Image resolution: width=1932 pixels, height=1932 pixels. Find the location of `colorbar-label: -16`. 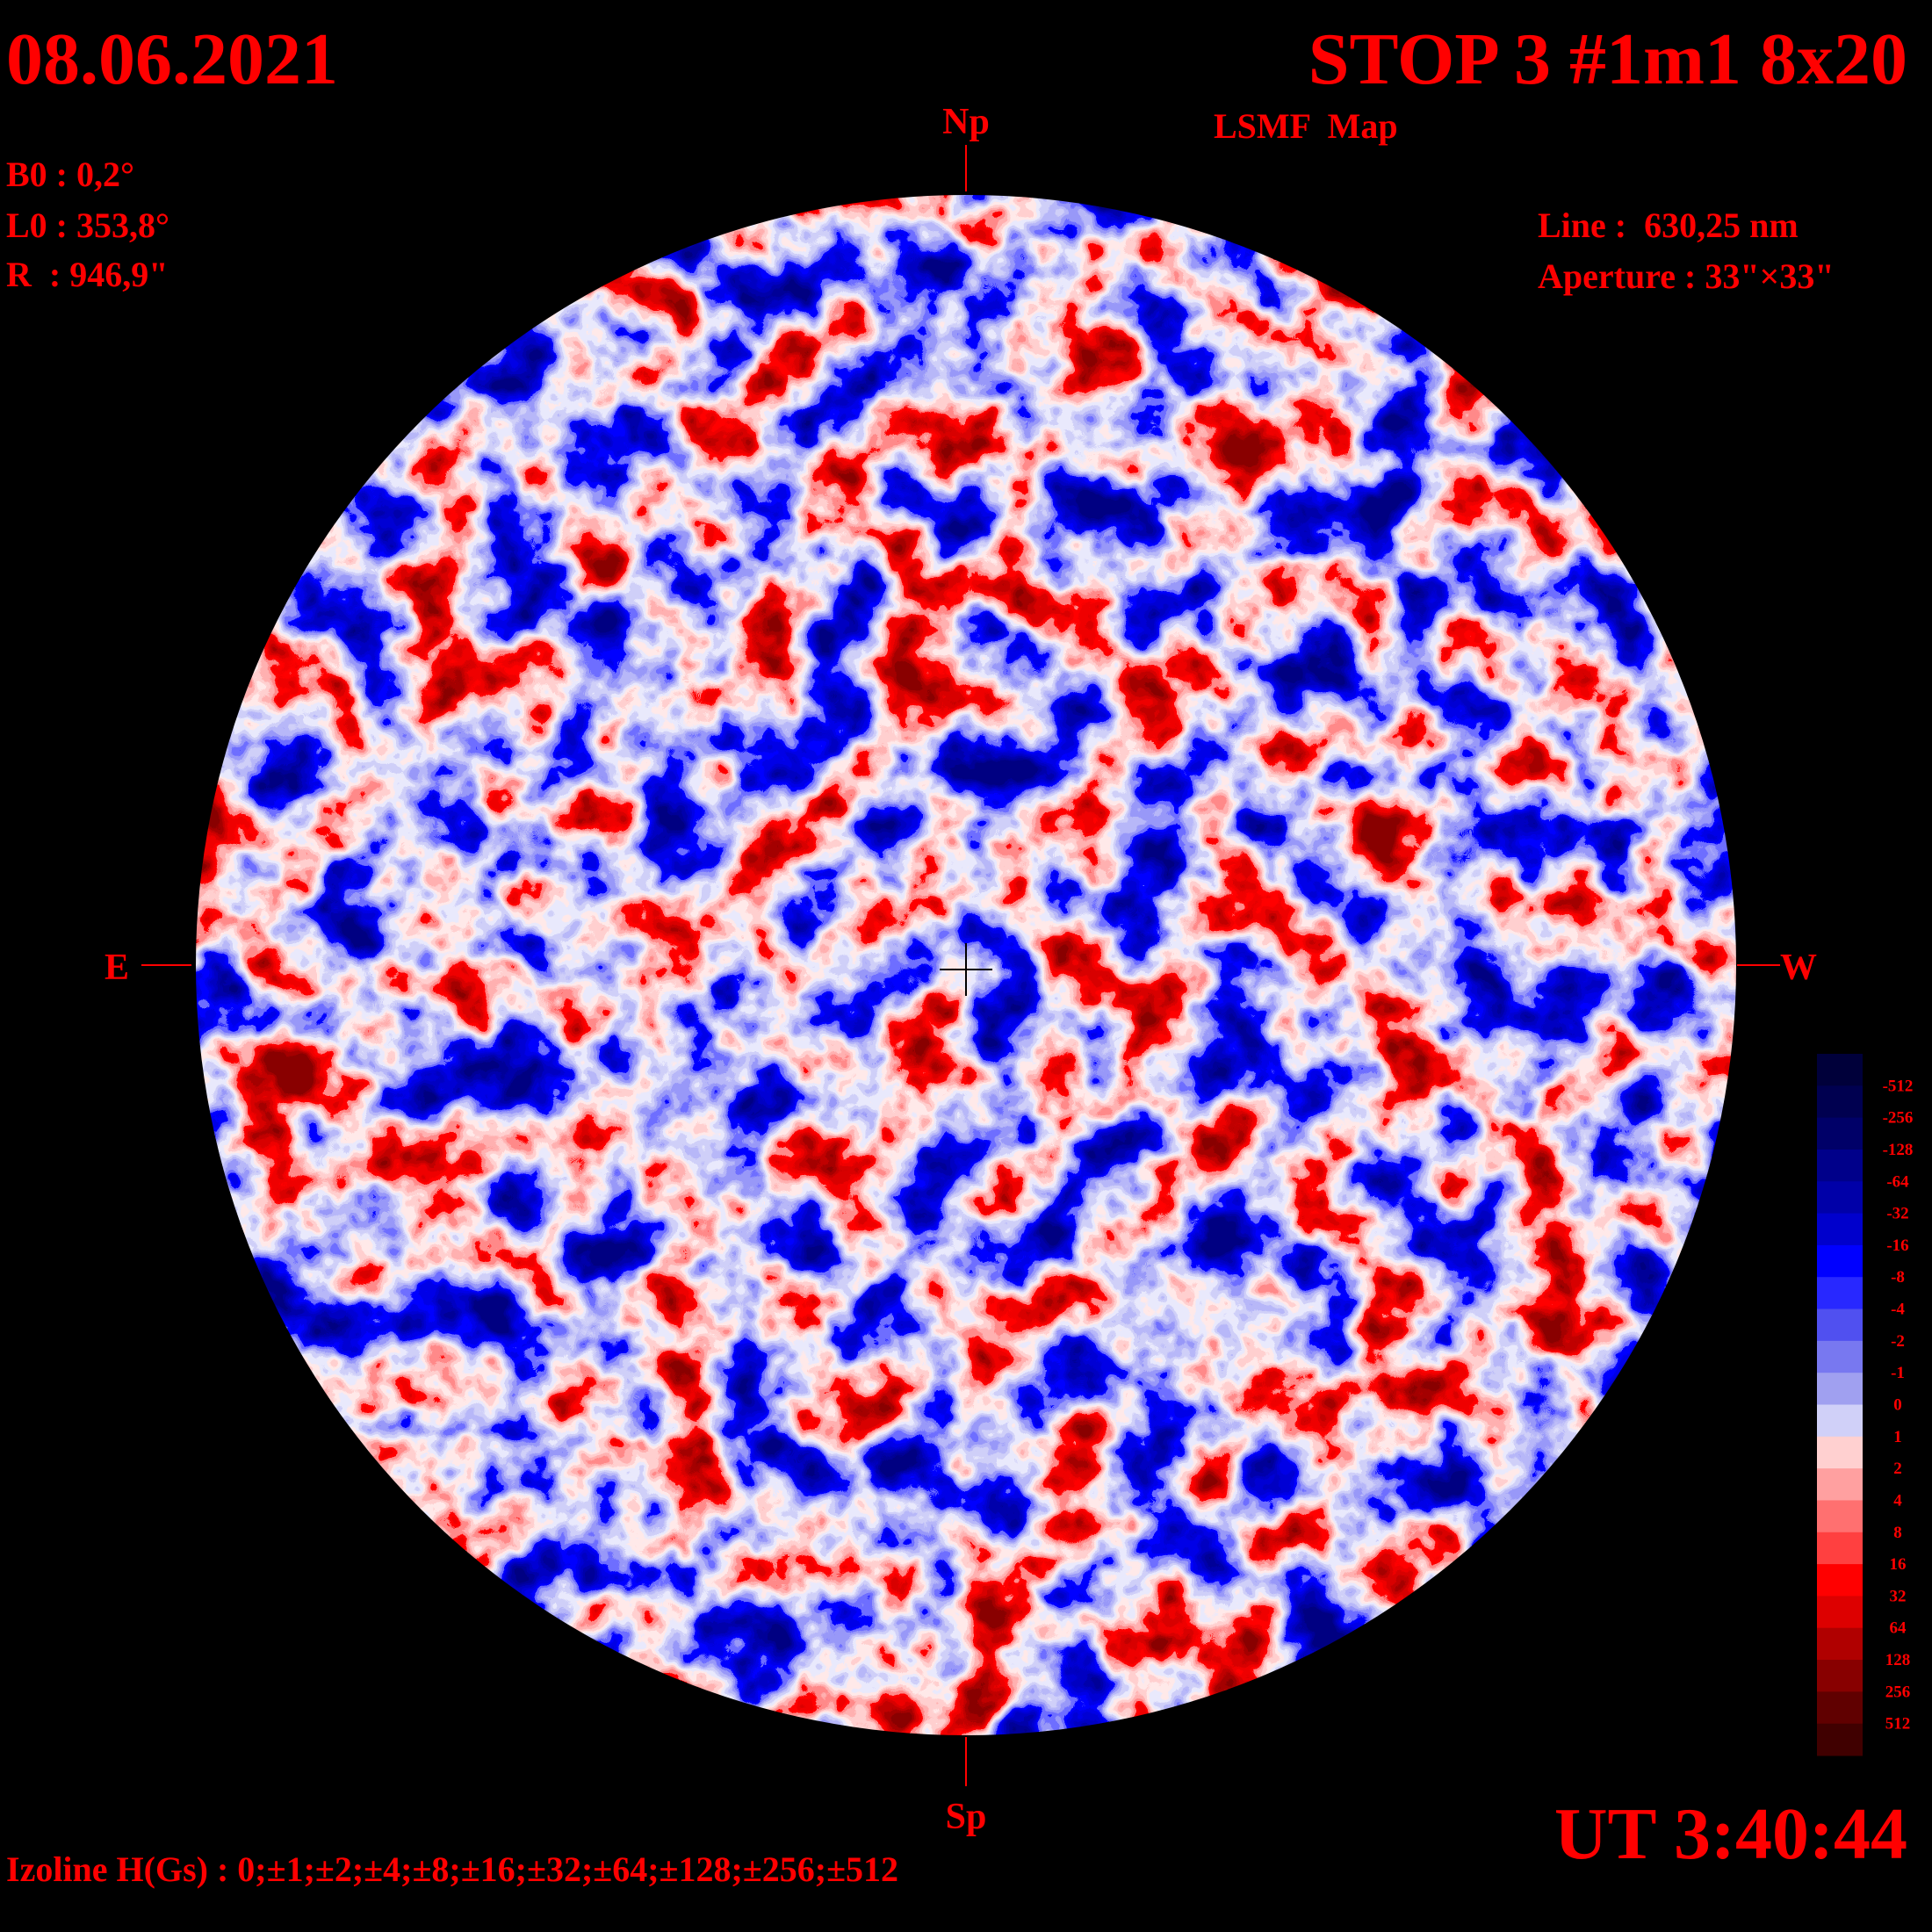

colorbar-label: -16 is located at coordinates (1897, 1245).